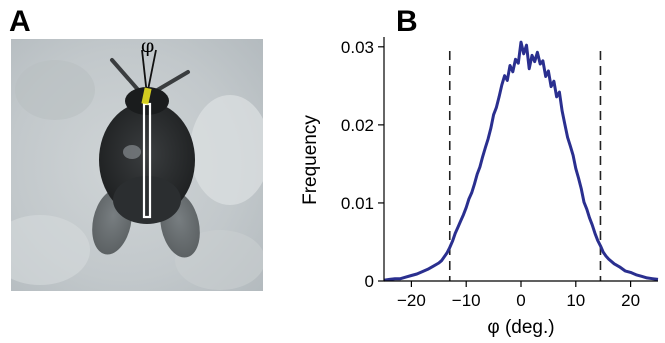  Describe the element at coordinates (151, 72) in the screenshot. I see `reference-line-right` at that location.